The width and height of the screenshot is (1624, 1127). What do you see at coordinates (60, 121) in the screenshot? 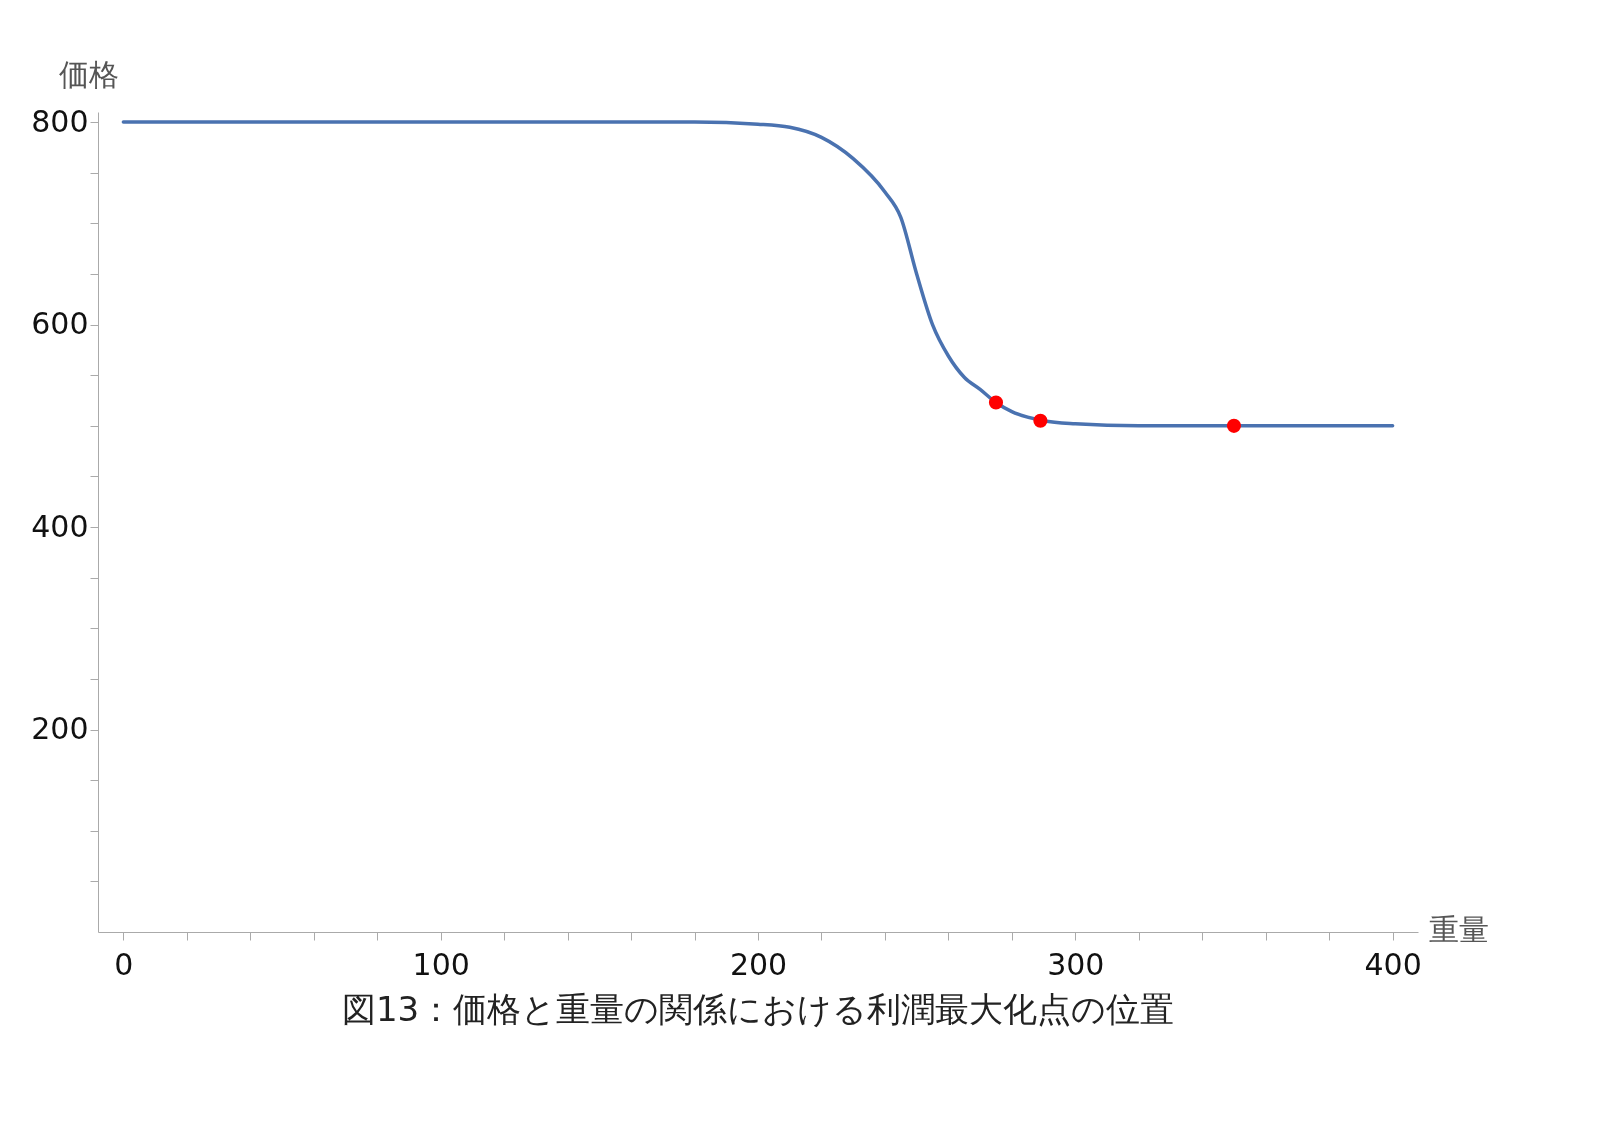
I see `y-tick-label: 800` at bounding box center [60, 121].